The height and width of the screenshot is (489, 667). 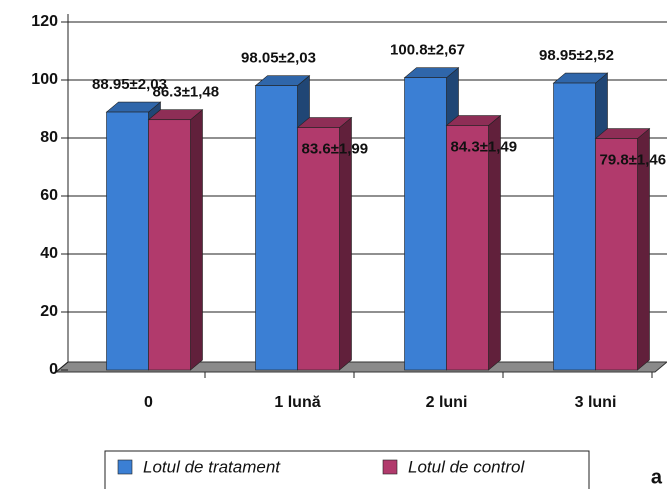 What do you see at coordinates (278, 58) in the screenshot?
I see `value-label: 98.05±2,03` at bounding box center [278, 58].